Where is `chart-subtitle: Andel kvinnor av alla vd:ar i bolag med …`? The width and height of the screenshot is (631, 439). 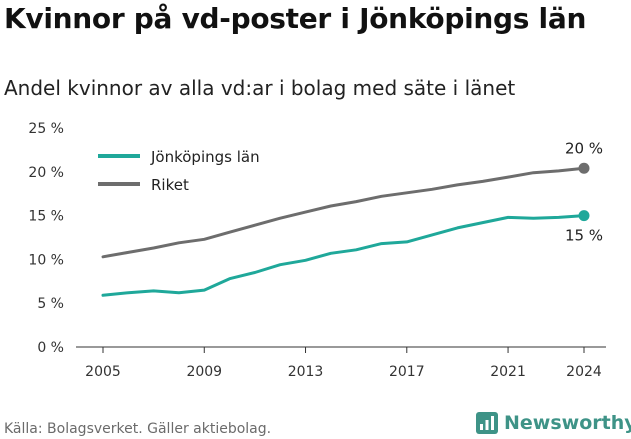
chart-subtitle: Andel kvinnor av alla vd:ar i bolag med … is located at coordinates (260, 88).